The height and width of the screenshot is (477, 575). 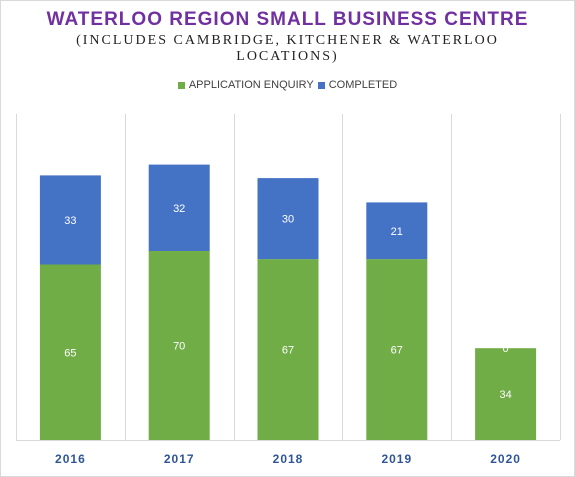 I want to click on data-label-completed-2018: 30, so click(x=288, y=220).